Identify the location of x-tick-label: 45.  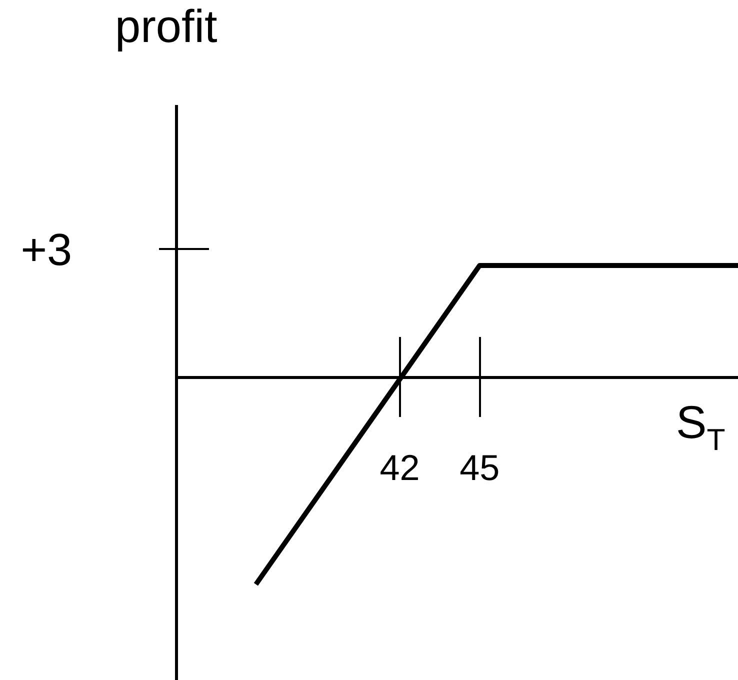
(480, 467).